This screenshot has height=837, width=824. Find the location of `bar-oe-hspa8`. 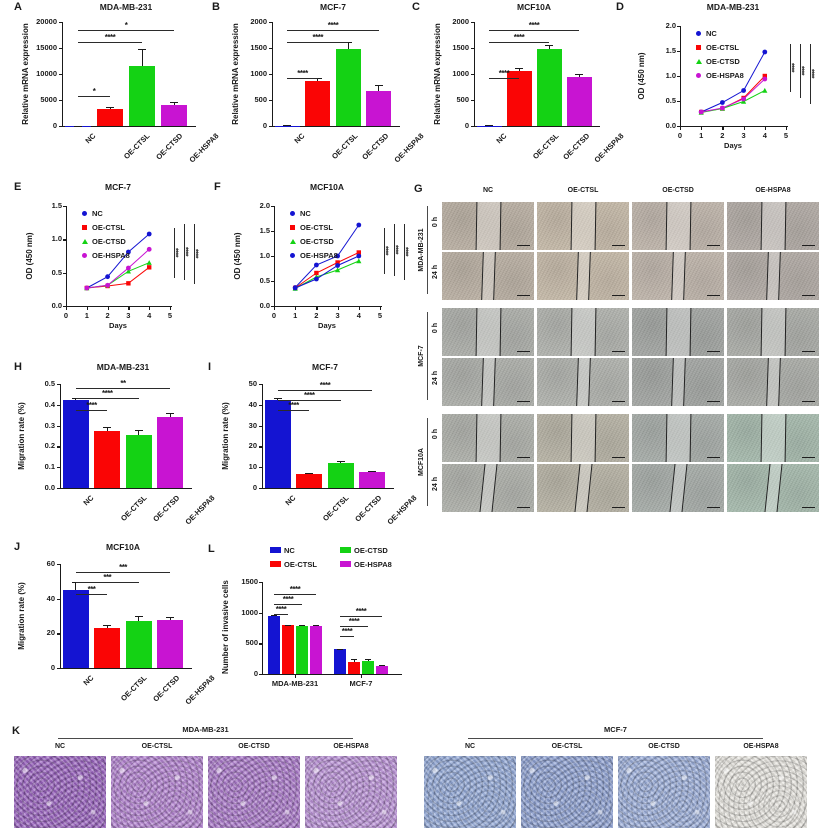

bar-oe-hspa8 is located at coordinates (379, 108).